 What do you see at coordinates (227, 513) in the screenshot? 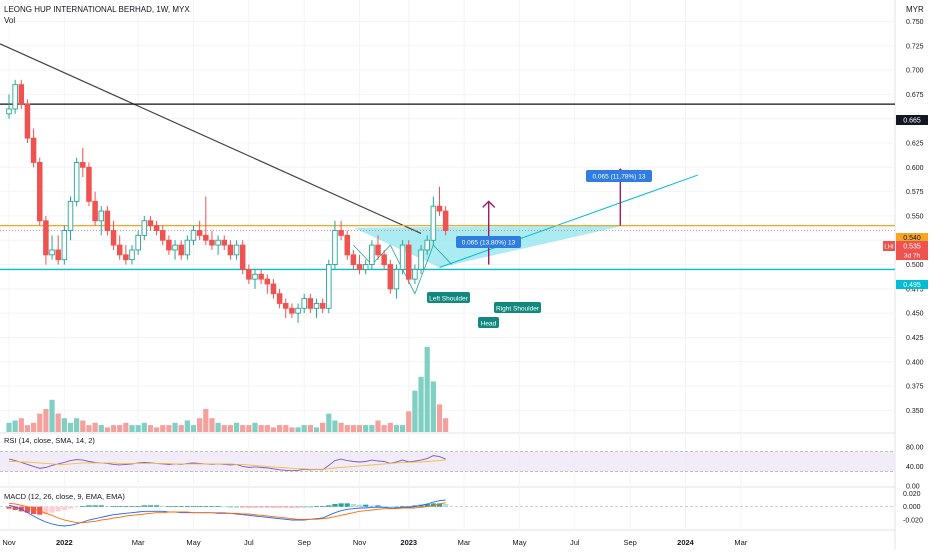
I see `macd-series-signal` at bounding box center [227, 513].